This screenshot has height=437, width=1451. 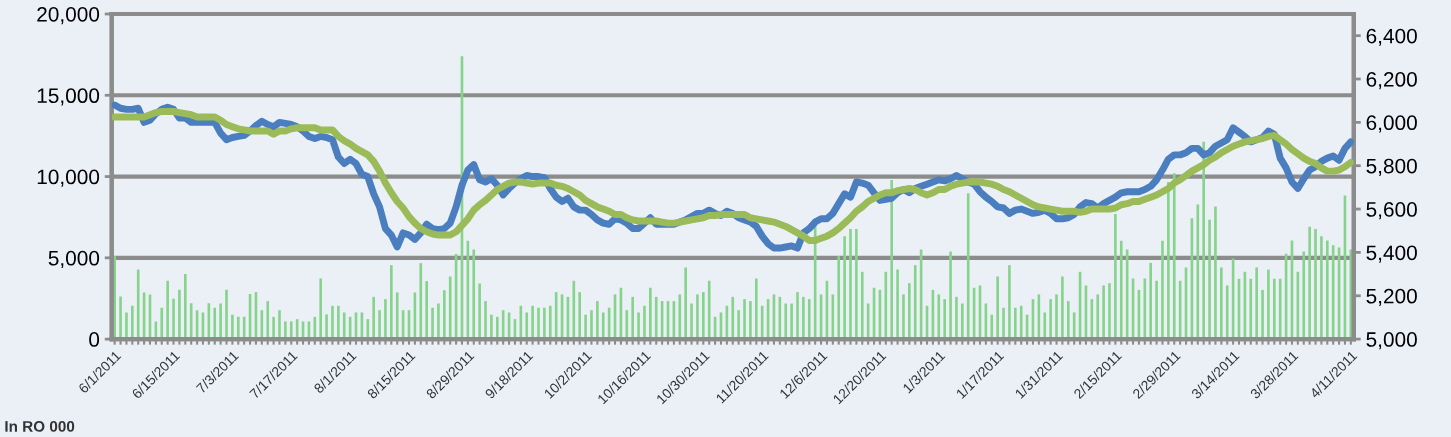 What do you see at coordinates (1391, 124) in the screenshot?
I see `y2-tick-label: 6,000` at bounding box center [1391, 124].